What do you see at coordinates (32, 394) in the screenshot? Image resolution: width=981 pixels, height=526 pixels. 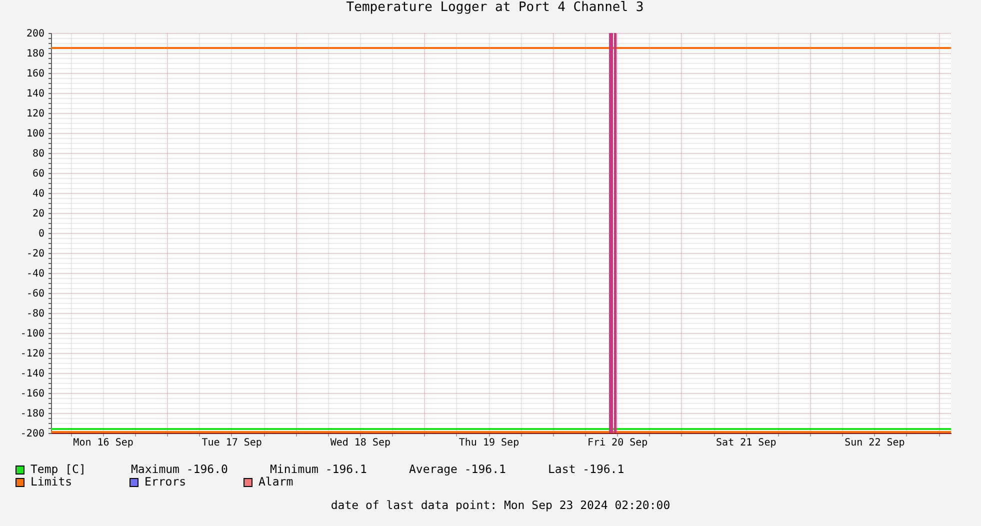 I see `y-tick-label: -160` at bounding box center [32, 394].